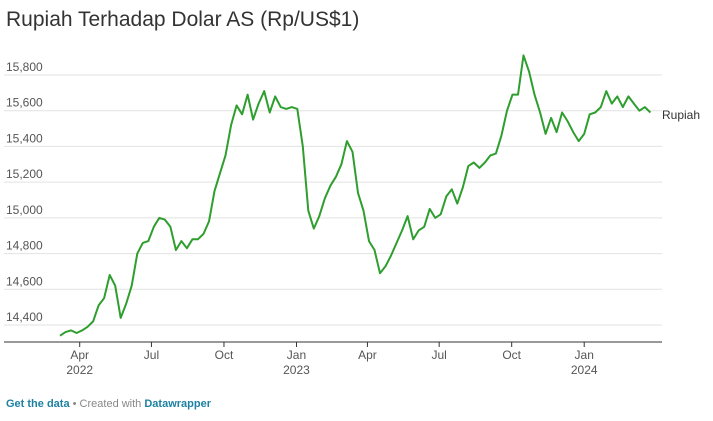  I want to click on chart-title: Rupiah Terhadap Dolar AS (Rp/US$1), so click(183, 19).